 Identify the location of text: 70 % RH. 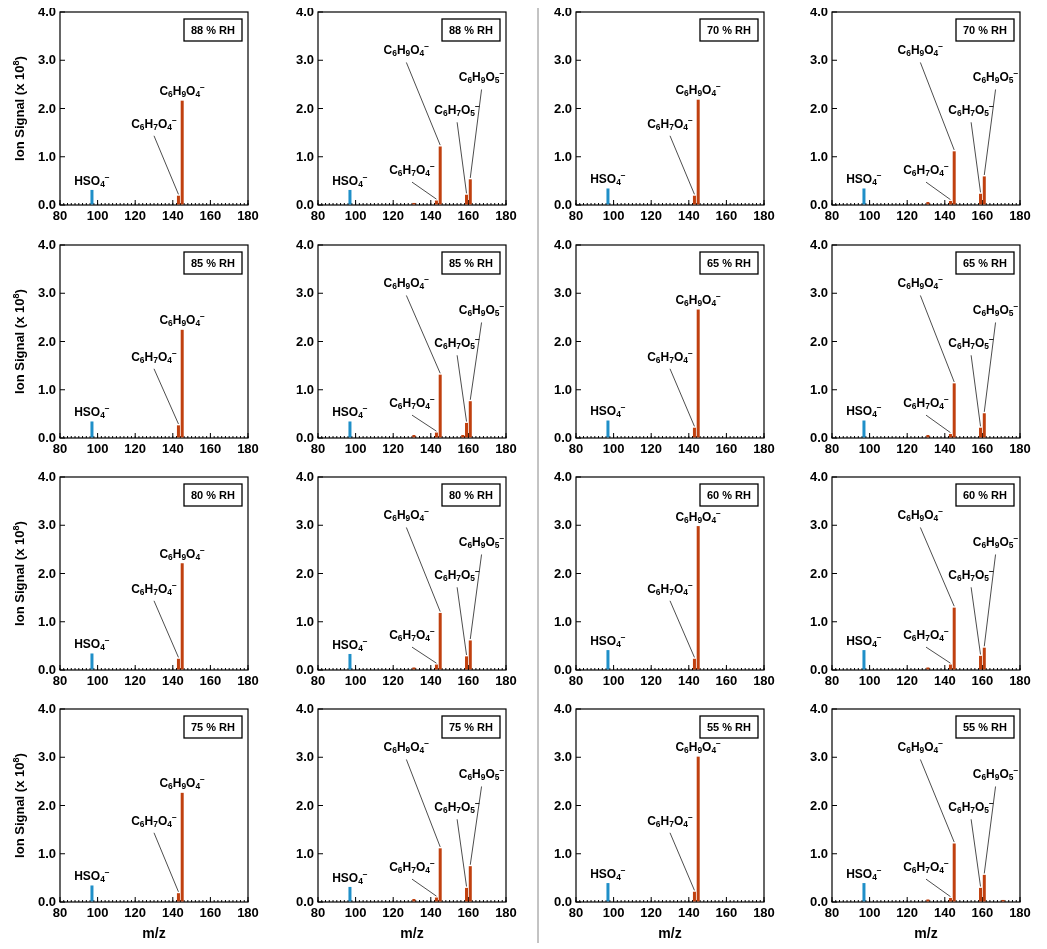
(729, 30).